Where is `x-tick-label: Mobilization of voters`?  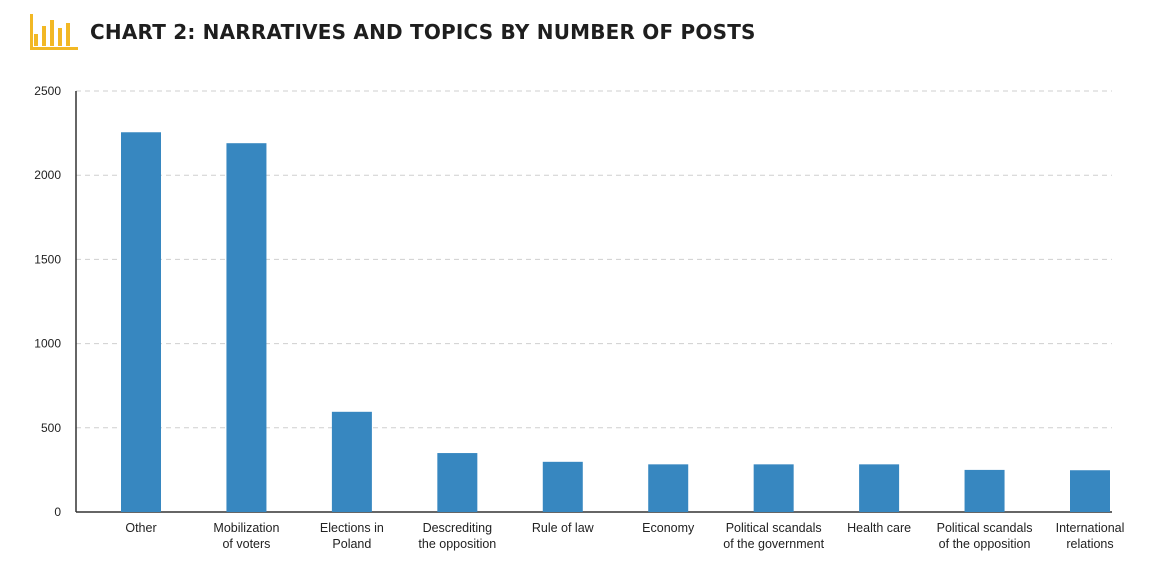 x-tick-label: Mobilization of voters is located at coordinates (246, 536).